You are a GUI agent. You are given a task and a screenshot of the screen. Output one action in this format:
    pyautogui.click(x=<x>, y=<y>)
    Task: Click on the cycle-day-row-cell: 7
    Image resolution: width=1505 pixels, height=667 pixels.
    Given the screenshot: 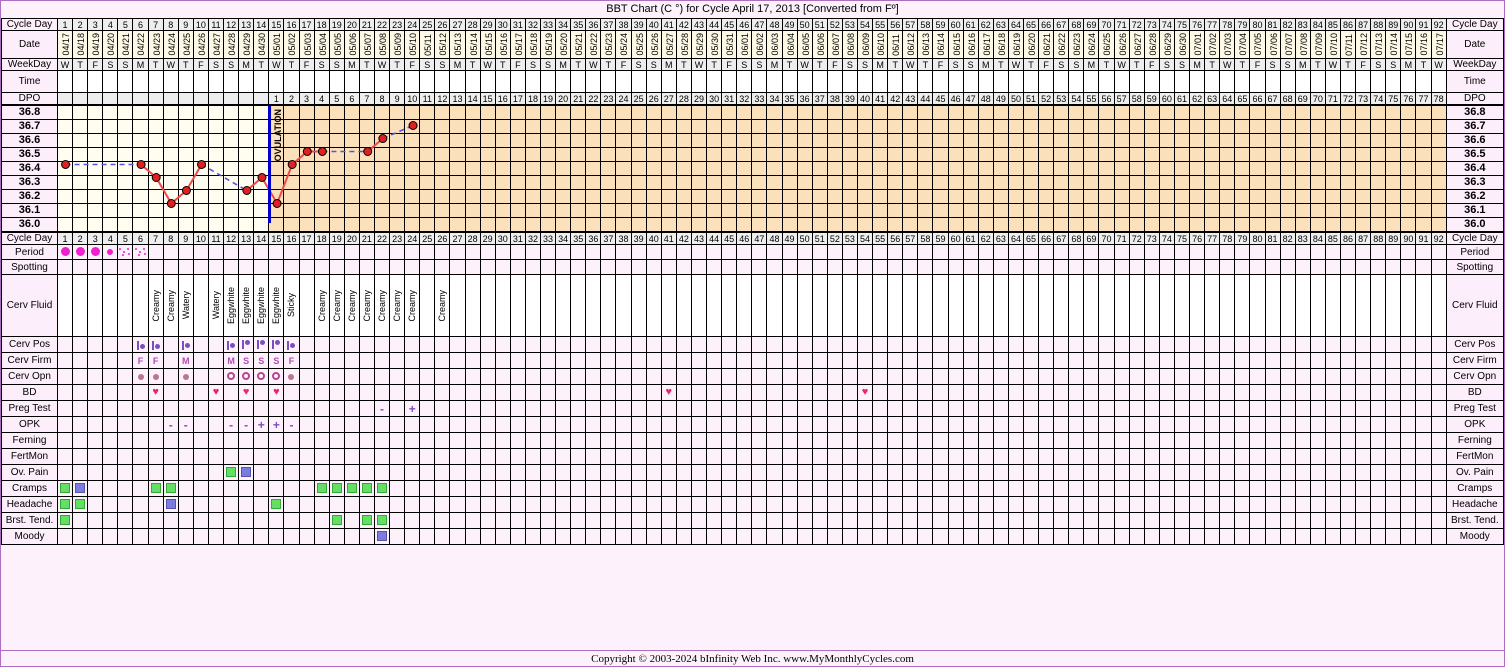 What is the action you would take?
    pyautogui.click(x=155, y=24)
    